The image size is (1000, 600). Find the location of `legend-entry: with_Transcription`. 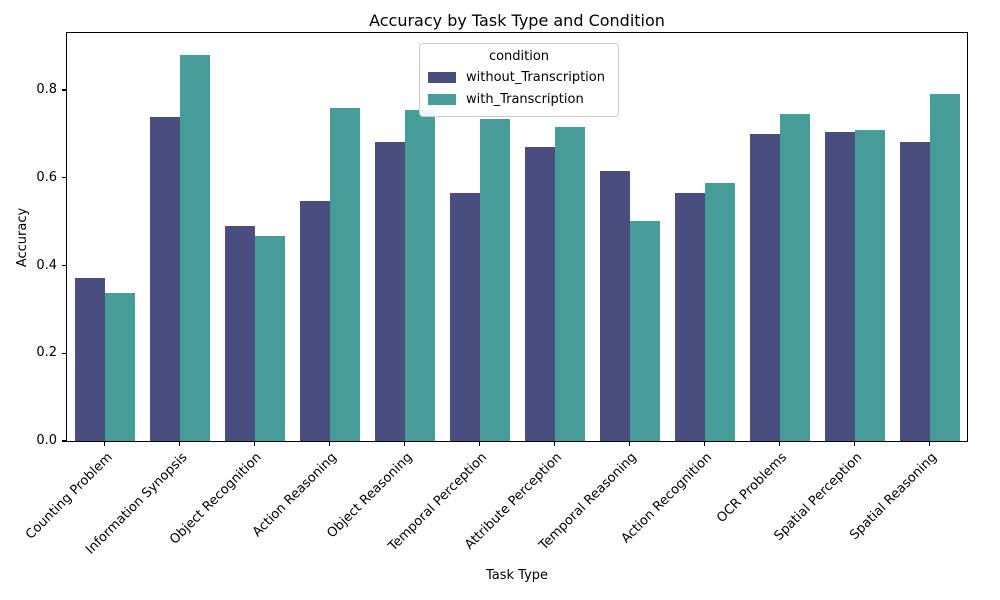

legend-entry: with_Transcription is located at coordinates (519, 99).